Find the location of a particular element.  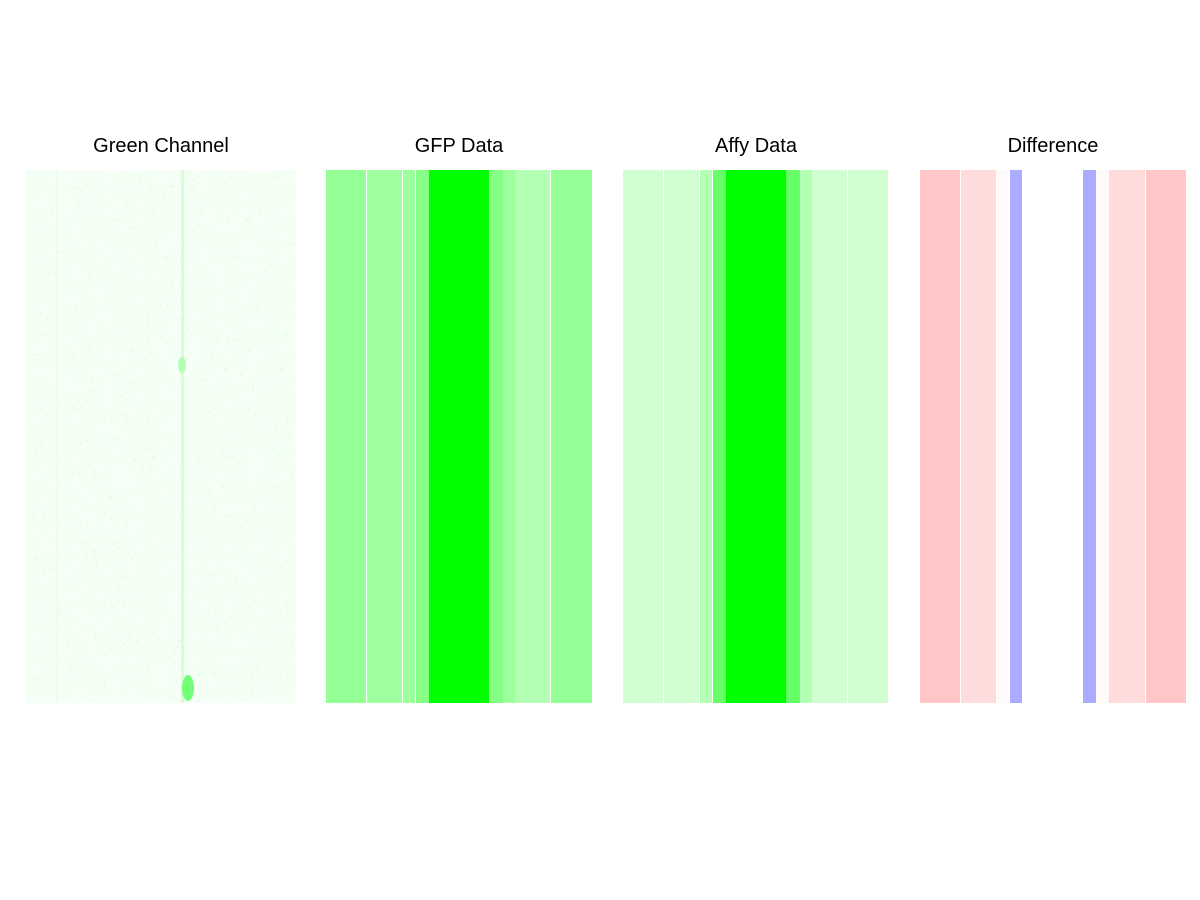

affy-data-heatmap is located at coordinates (755, 436).